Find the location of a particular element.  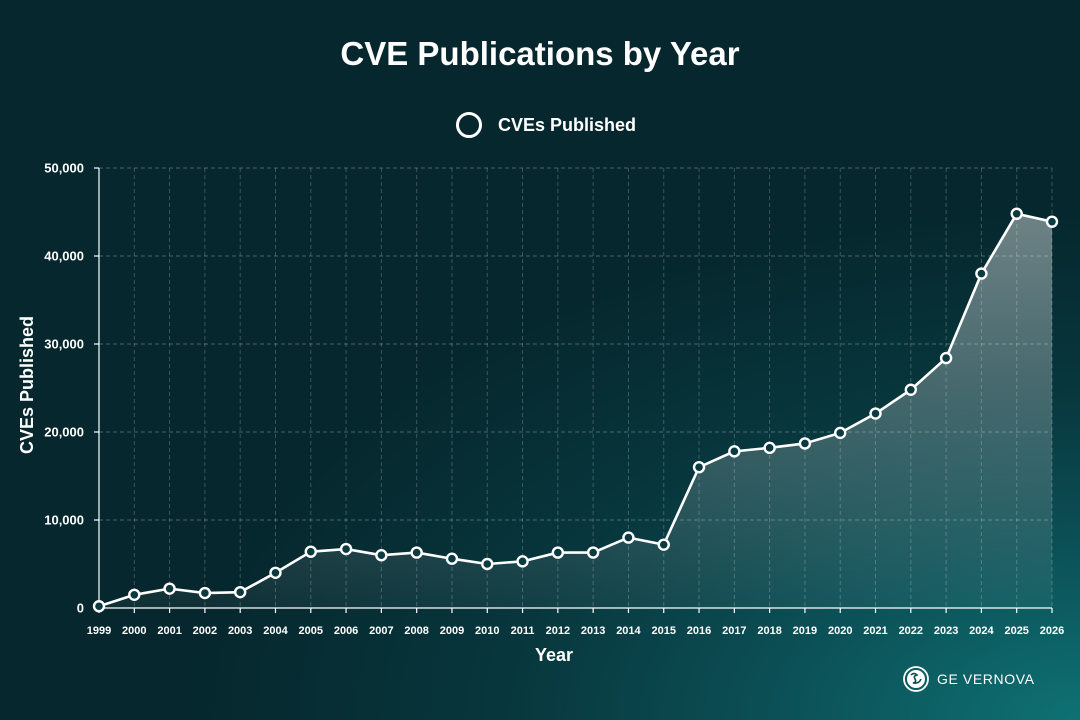

x-tick-label: 2010 is located at coordinates (487, 631).